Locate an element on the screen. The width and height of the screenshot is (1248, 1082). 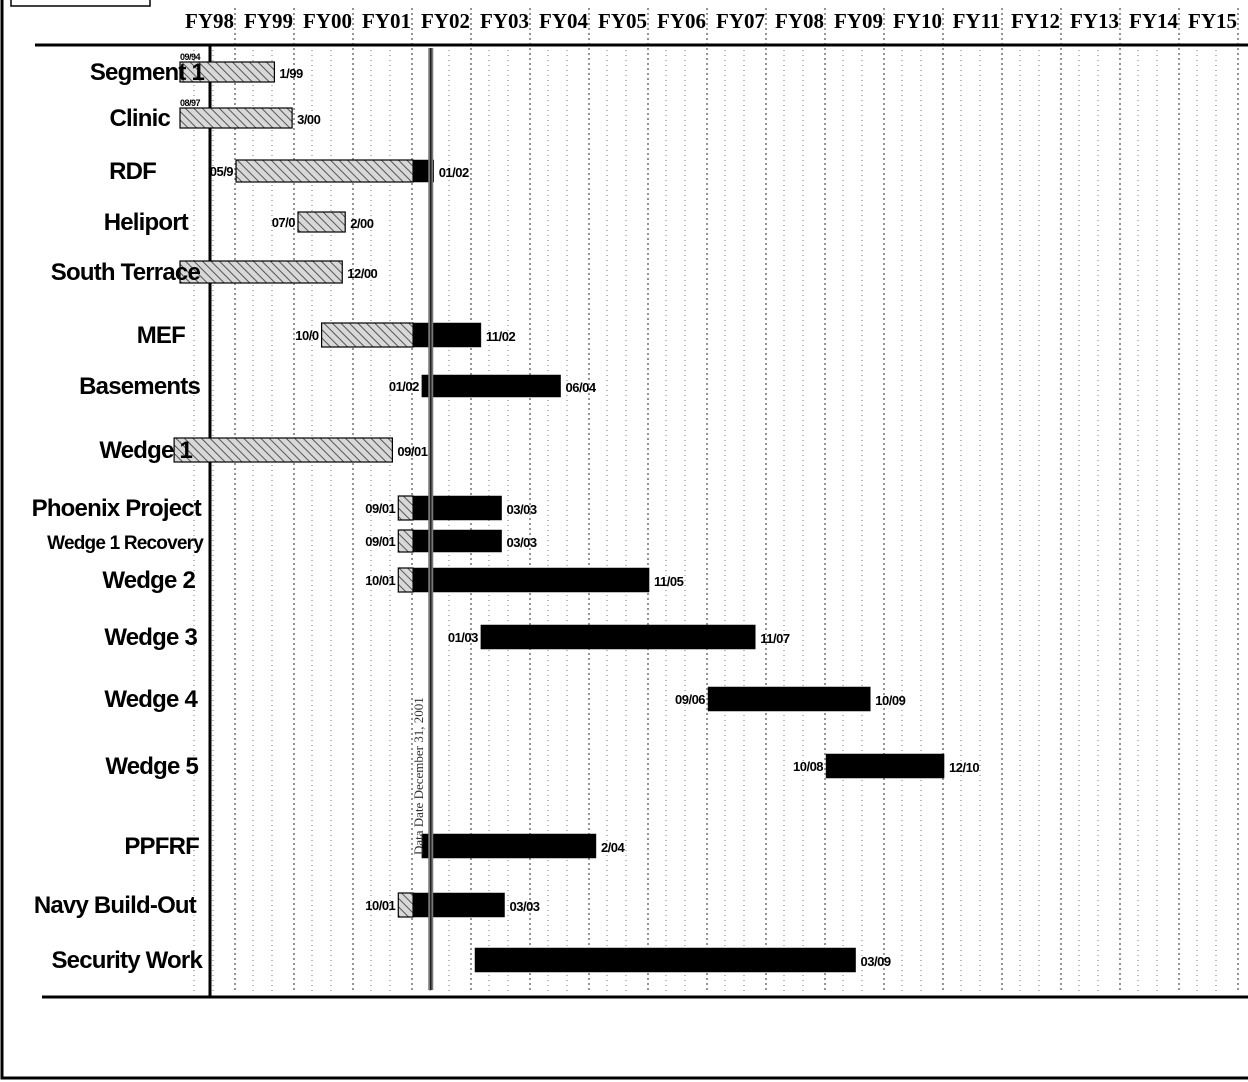
end-date-label: 1/99 is located at coordinates (291, 73).